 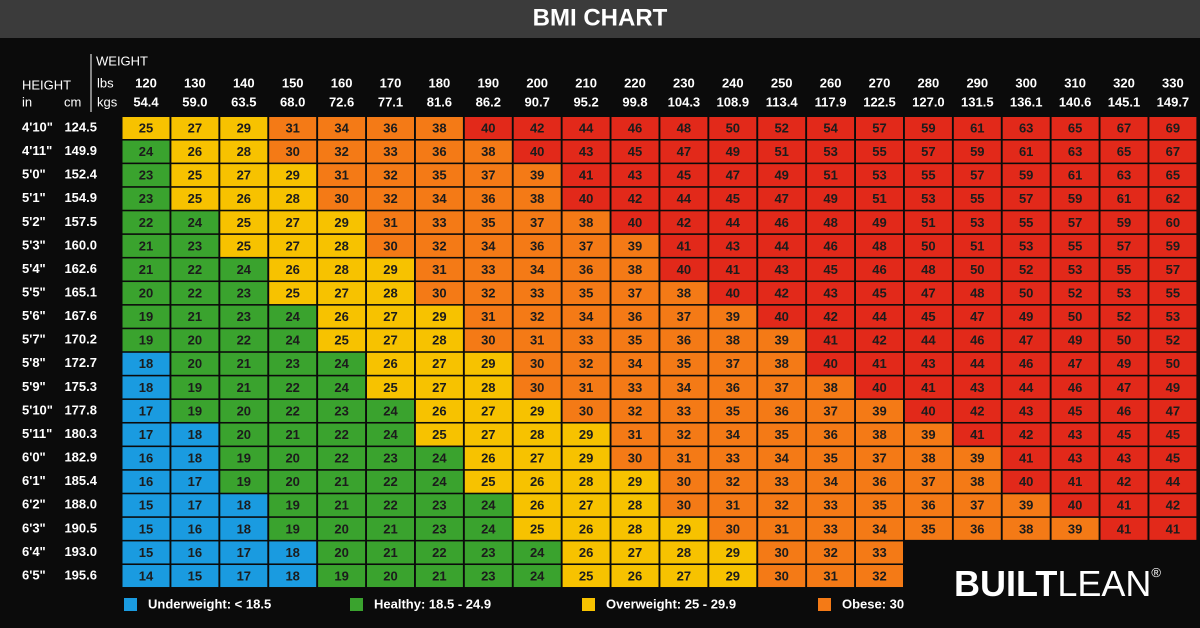 What do you see at coordinates (977, 340) in the screenshot?
I see `bmi-value: 46` at bounding box center [977, 340].